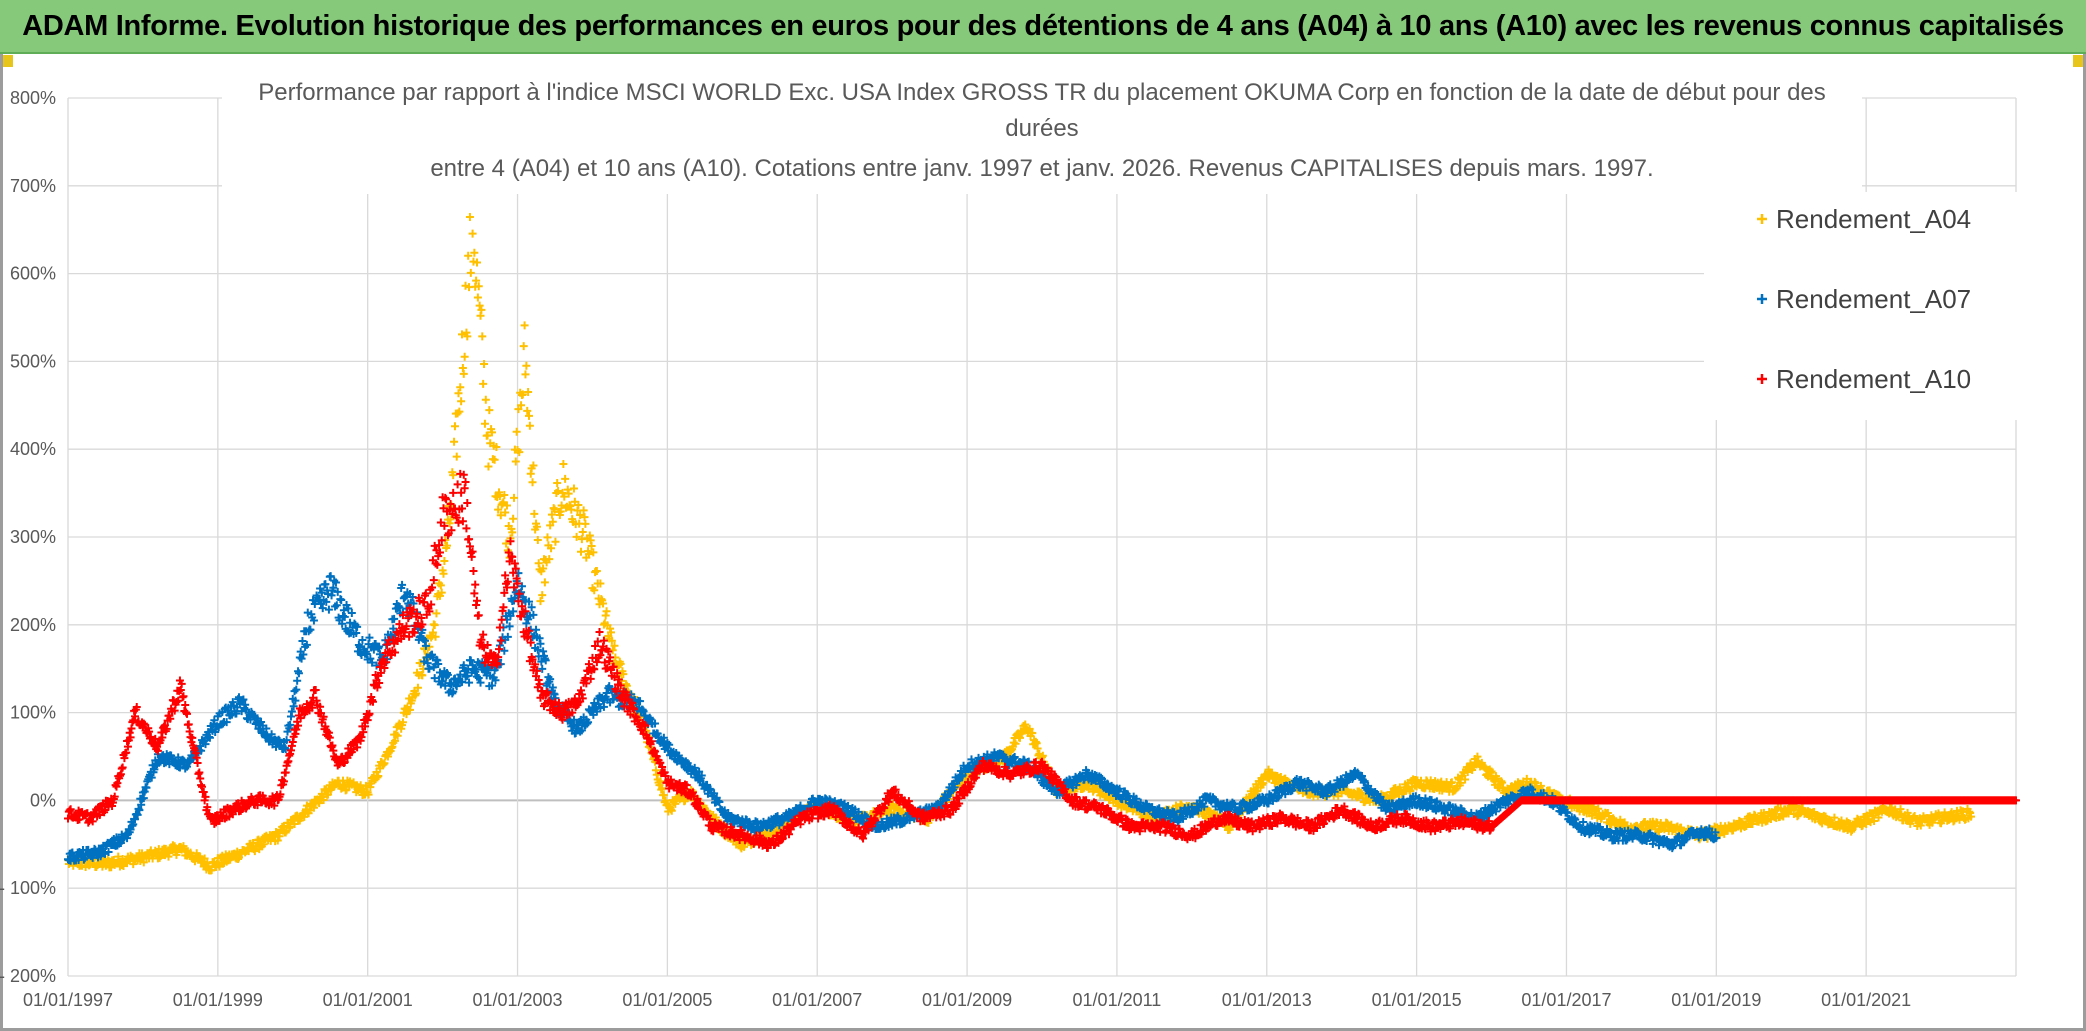 This screenshot has height=1031, width=2086. Describe the element at coordinates (8, 61) in the screenshot. I see `corner-accent-left` at that location.